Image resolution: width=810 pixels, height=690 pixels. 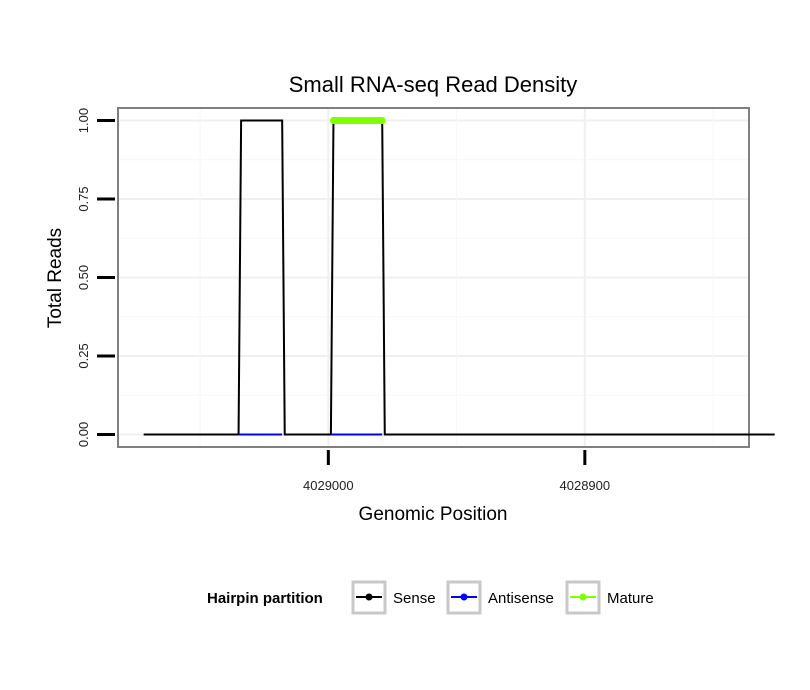 I want to click on y-tick-label: 1.00, so click(x=83, y=120).